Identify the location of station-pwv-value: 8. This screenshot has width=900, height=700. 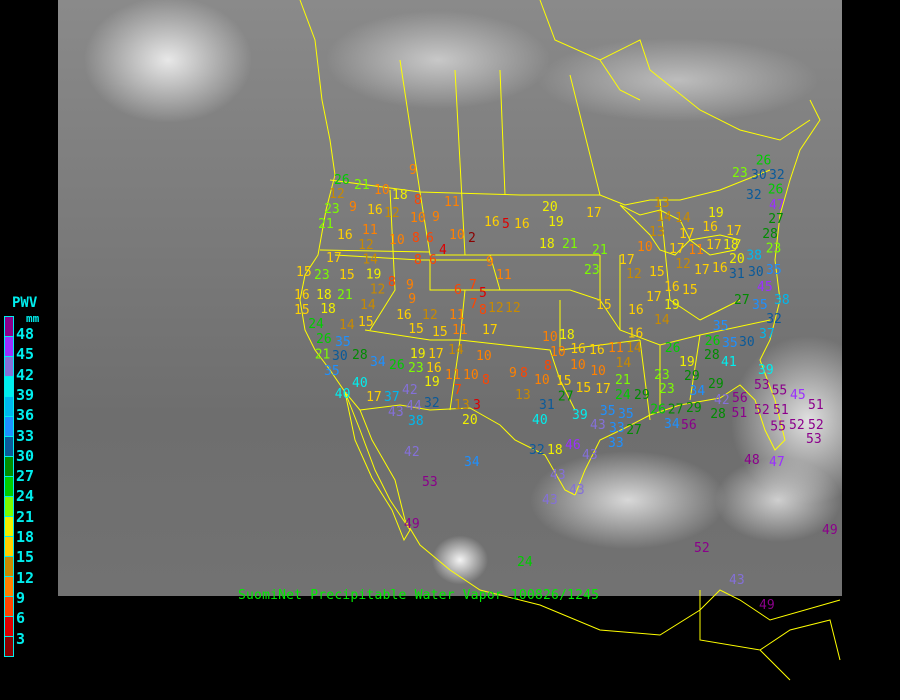
(418, 200).